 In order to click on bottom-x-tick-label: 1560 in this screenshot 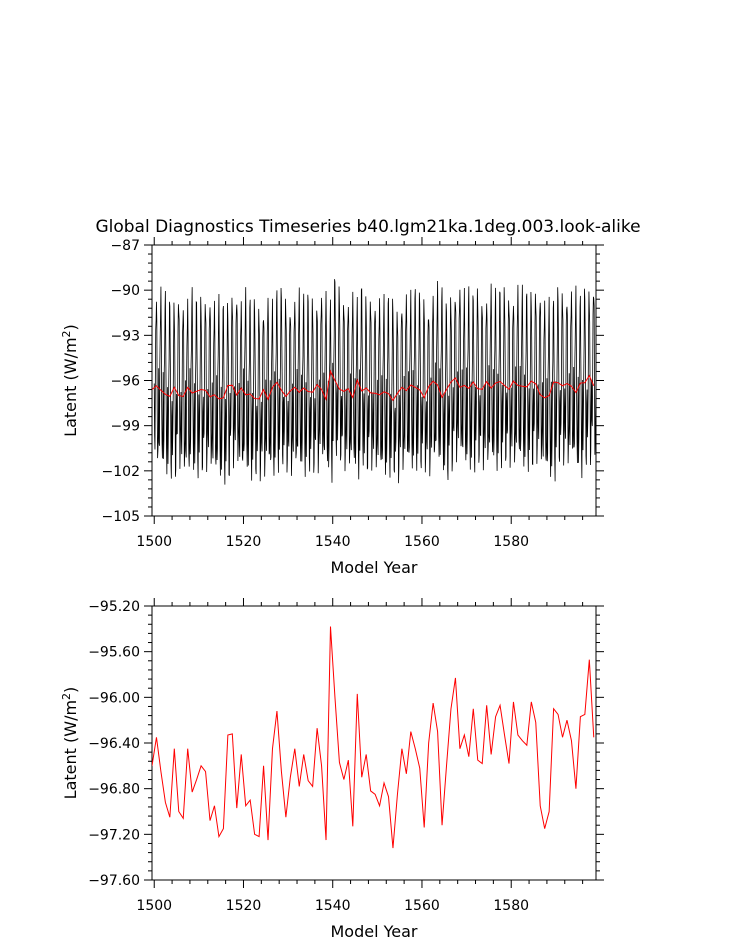, I will do `click(422, 906)`.